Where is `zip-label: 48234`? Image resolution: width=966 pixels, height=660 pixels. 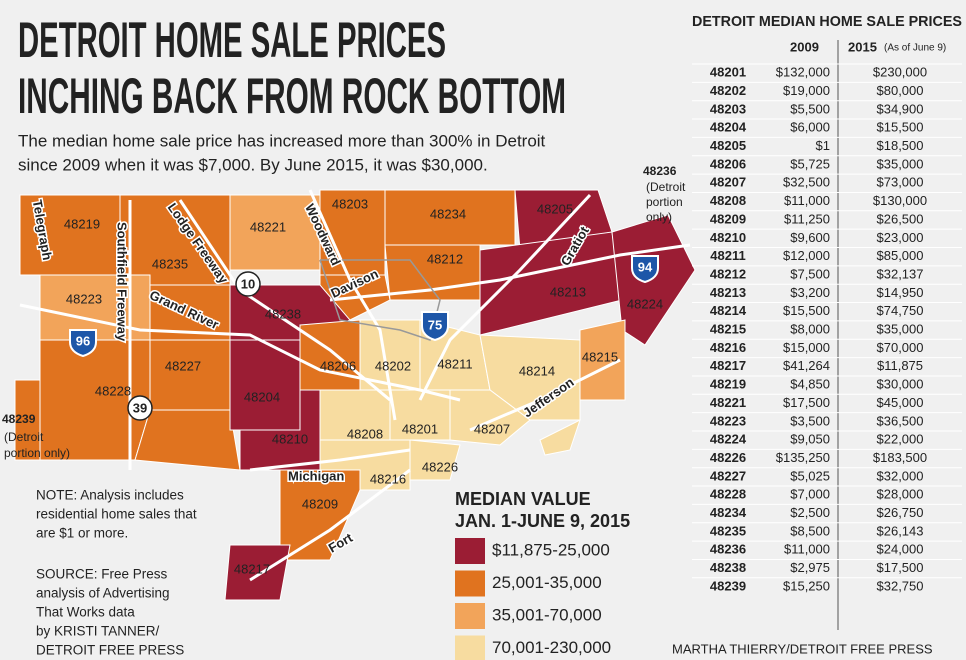 zip-label: 48234 is located at coordinates (448, 213).